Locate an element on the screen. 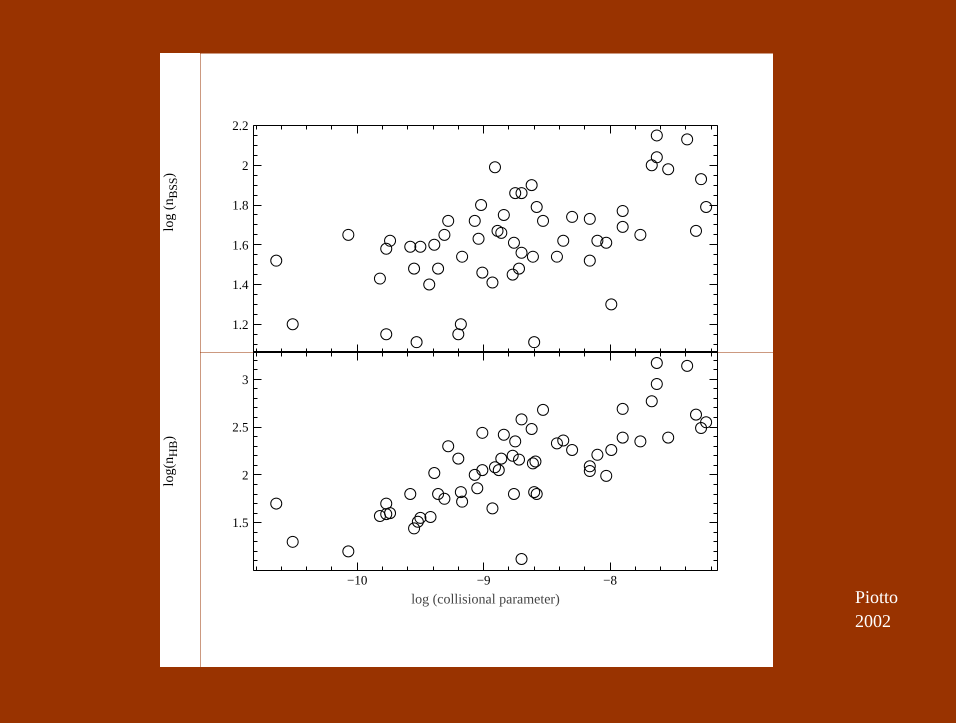 The width and height of the screenshot is (956, 723). y-tick-label: 1.6 is located at coordinates (240, 244).